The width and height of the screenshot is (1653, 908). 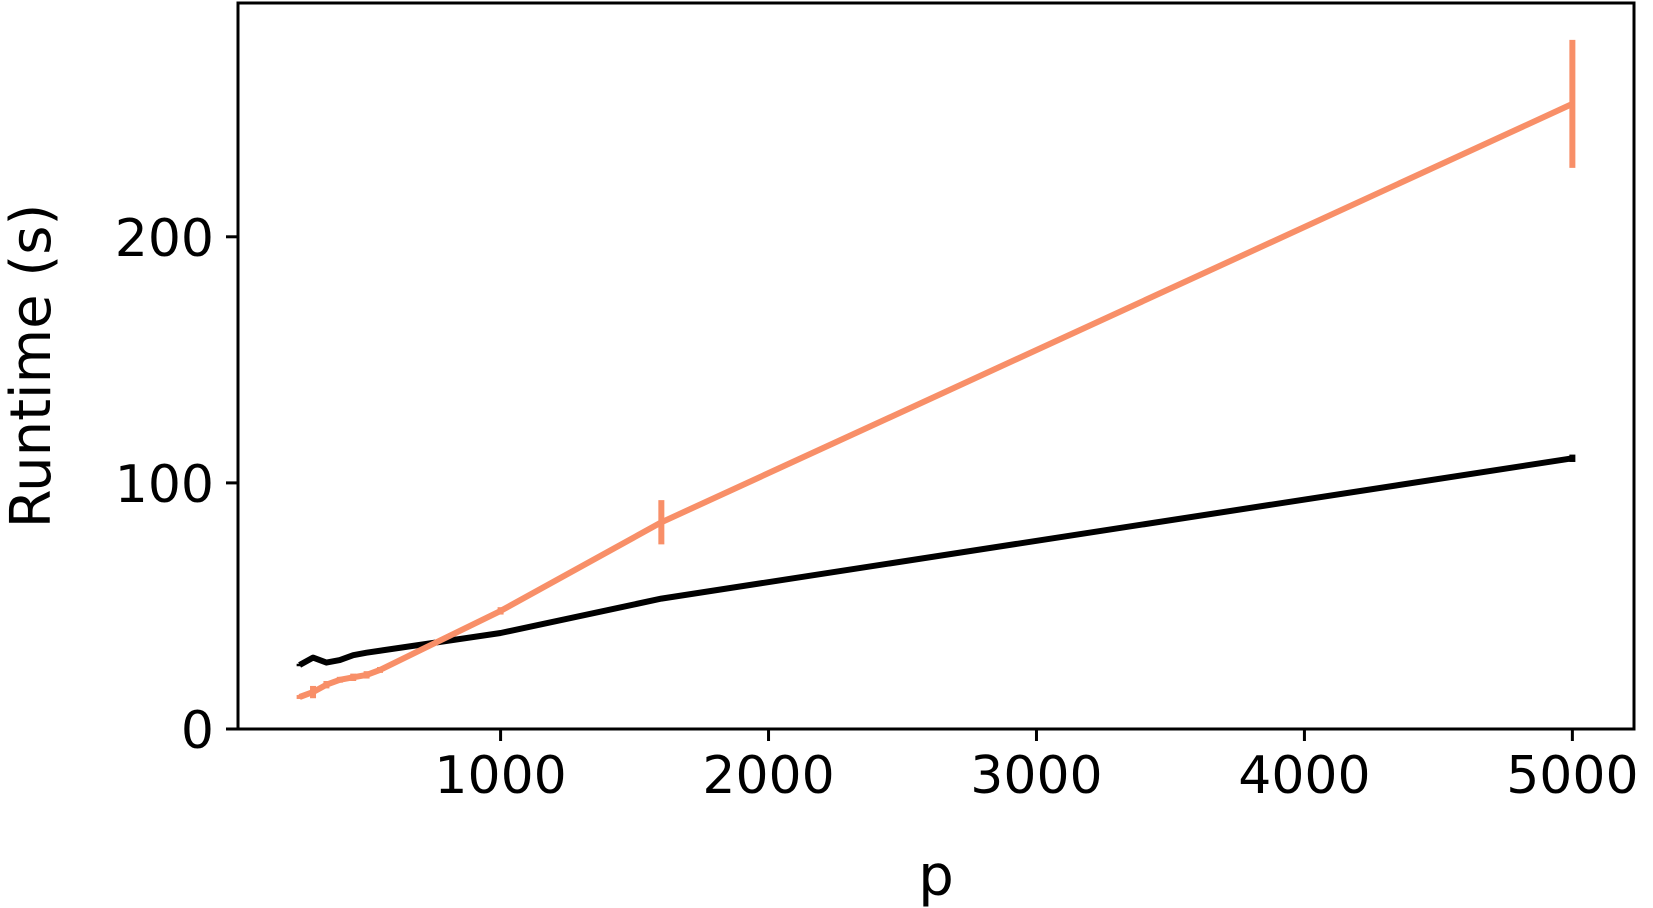 What do you see at coordinates (768, 776) in the screenshot?
I see `x-tick-label: 2000` at bounding box center [768, 776].